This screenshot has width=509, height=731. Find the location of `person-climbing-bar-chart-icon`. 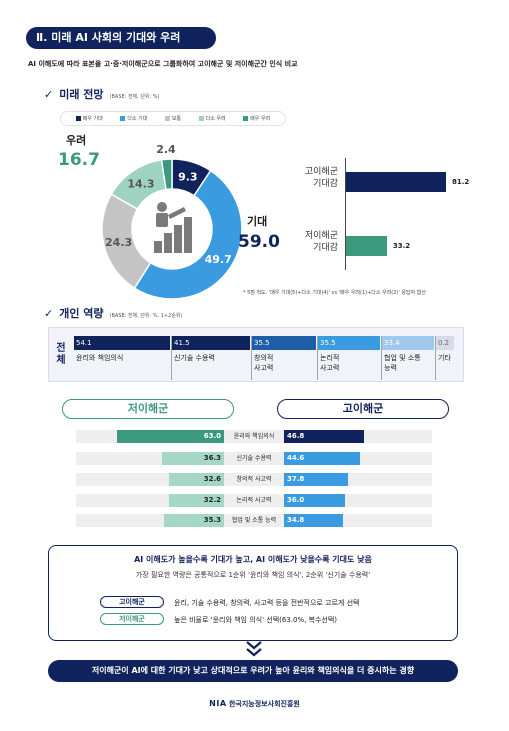

person-climbing-bar-chart-icon is located at coordinates (173, 227).